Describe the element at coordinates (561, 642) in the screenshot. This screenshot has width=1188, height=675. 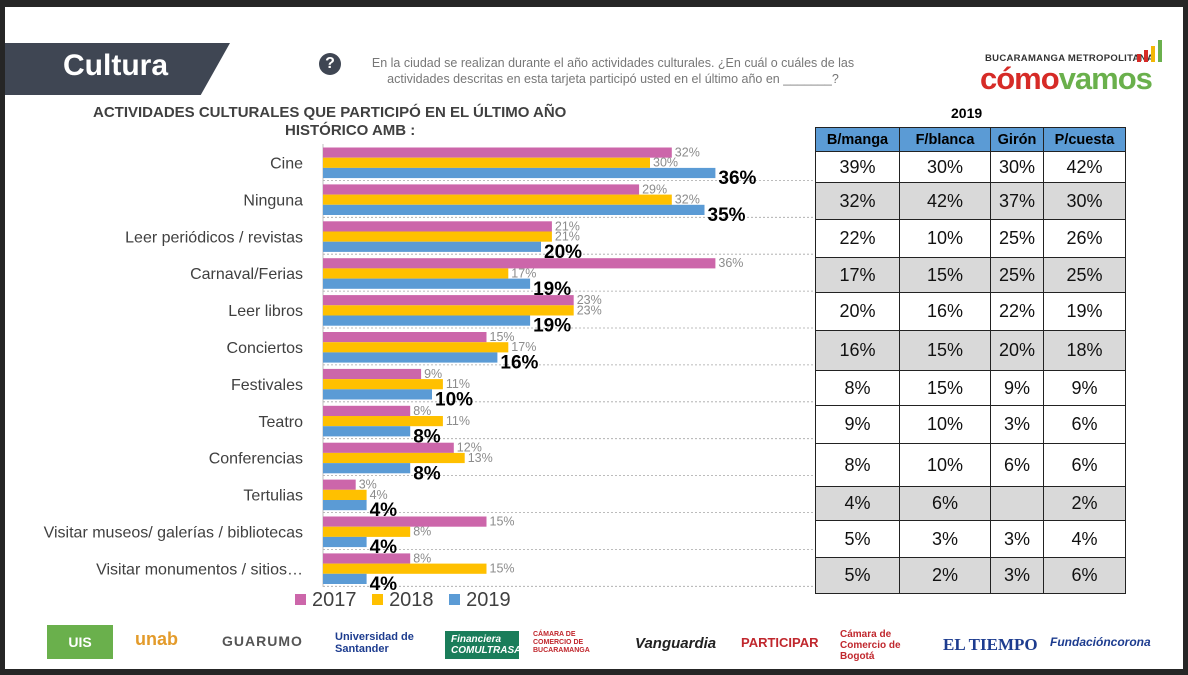
I see `logo-camara-comercio-bucaramanga: CÁMARA DE COMERCIO DE BUCARAMANGA` at that location.